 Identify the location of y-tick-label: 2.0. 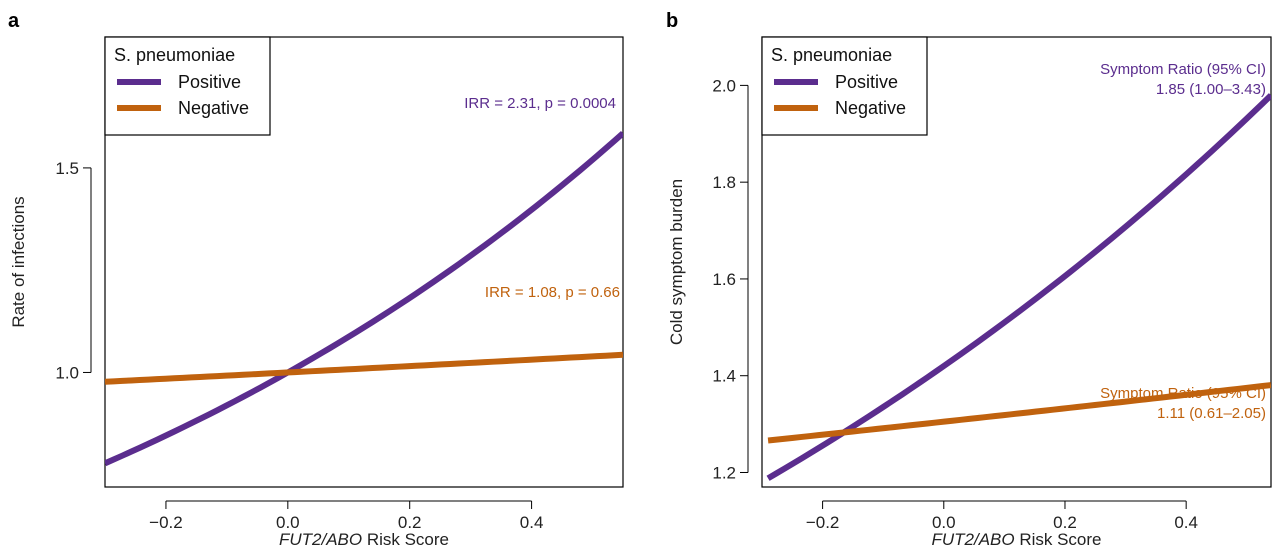
(724, 85).